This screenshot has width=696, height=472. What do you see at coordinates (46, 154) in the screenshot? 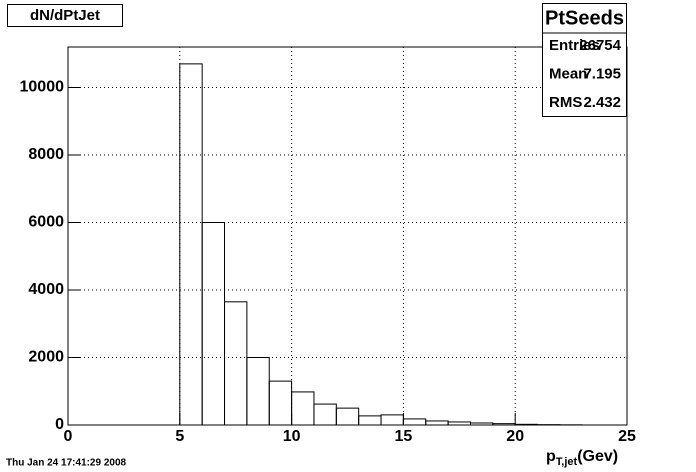
I see `y-tick-label: 8000` at bounding box center [46, 154].